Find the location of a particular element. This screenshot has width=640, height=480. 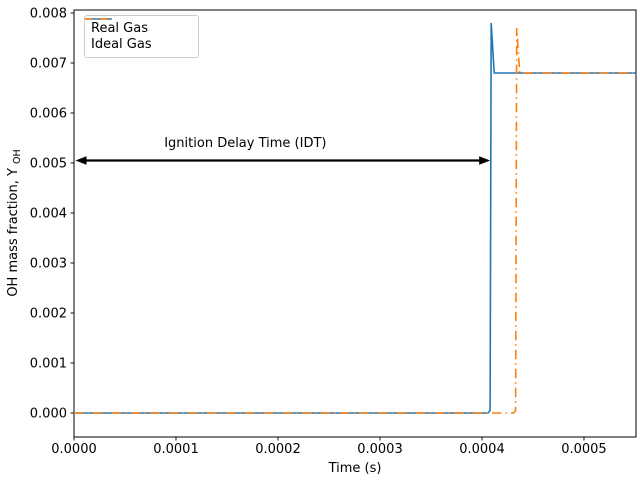

y-tick-label: 0.003 is located at coordinates (48, 264).